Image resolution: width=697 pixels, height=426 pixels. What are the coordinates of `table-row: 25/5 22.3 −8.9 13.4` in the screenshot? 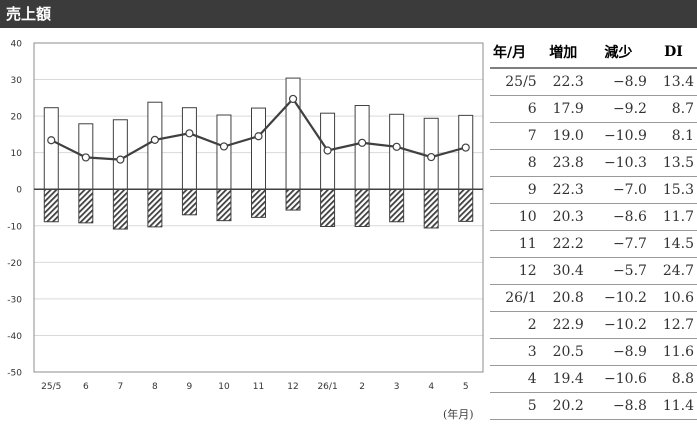 It's located at (593, 82).